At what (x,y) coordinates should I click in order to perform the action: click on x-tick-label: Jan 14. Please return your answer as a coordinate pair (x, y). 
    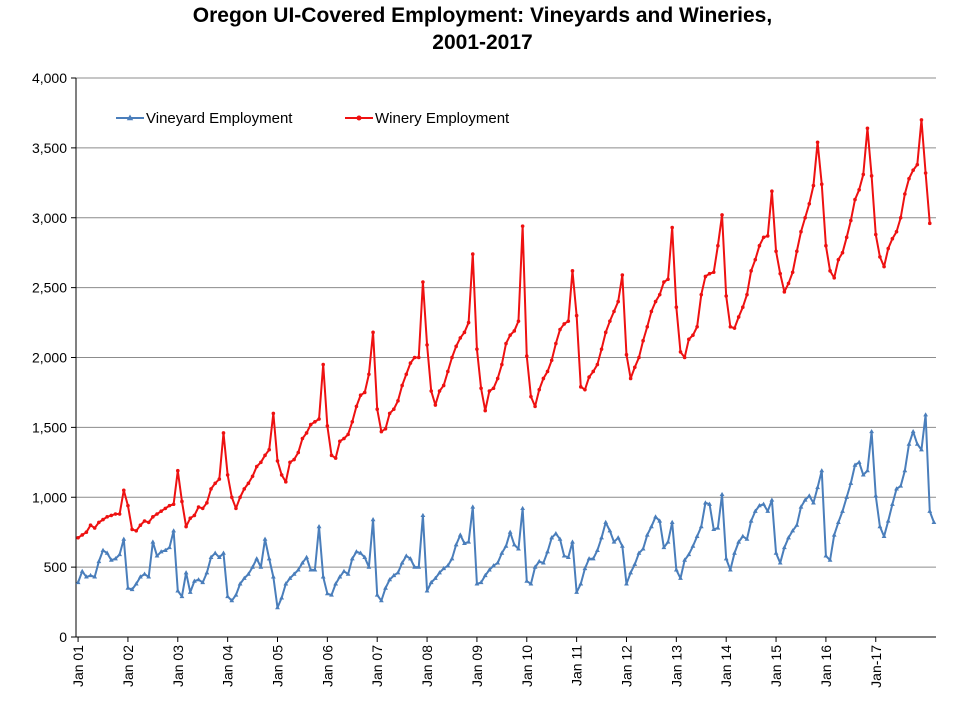
    Looking at the image, I should click on (726, 666).